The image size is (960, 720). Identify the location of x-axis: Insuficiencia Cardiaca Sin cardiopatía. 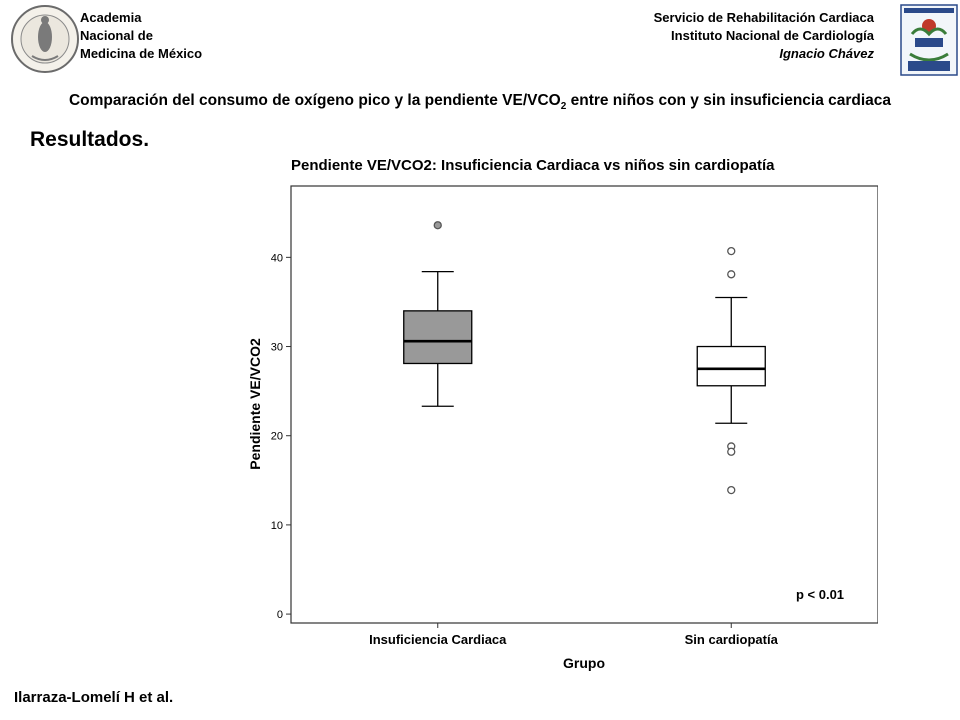
(574, 635).